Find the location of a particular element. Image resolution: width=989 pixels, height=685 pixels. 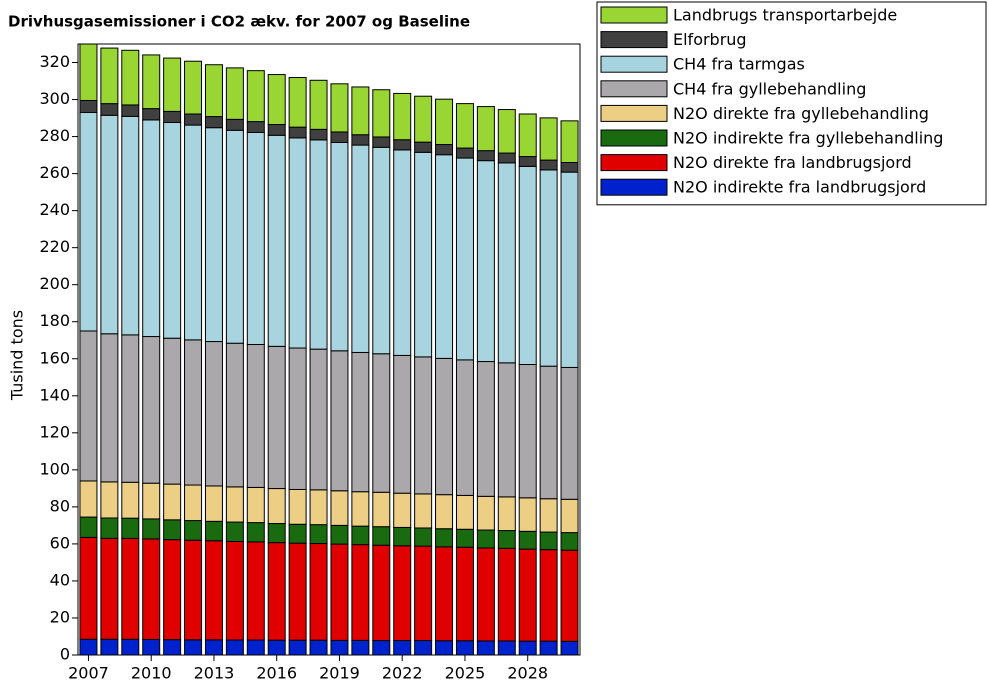

legend-swatch is located at coordinates (634, 187).